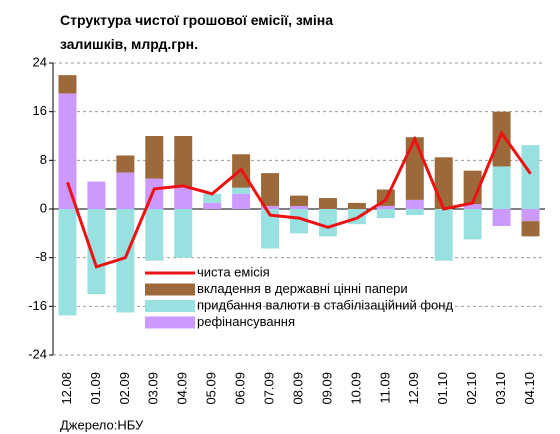  What do you see at coordinates (41, 256) in the screenshot?
I see `y-tick-label: -8` at bounding box center [41, 256].